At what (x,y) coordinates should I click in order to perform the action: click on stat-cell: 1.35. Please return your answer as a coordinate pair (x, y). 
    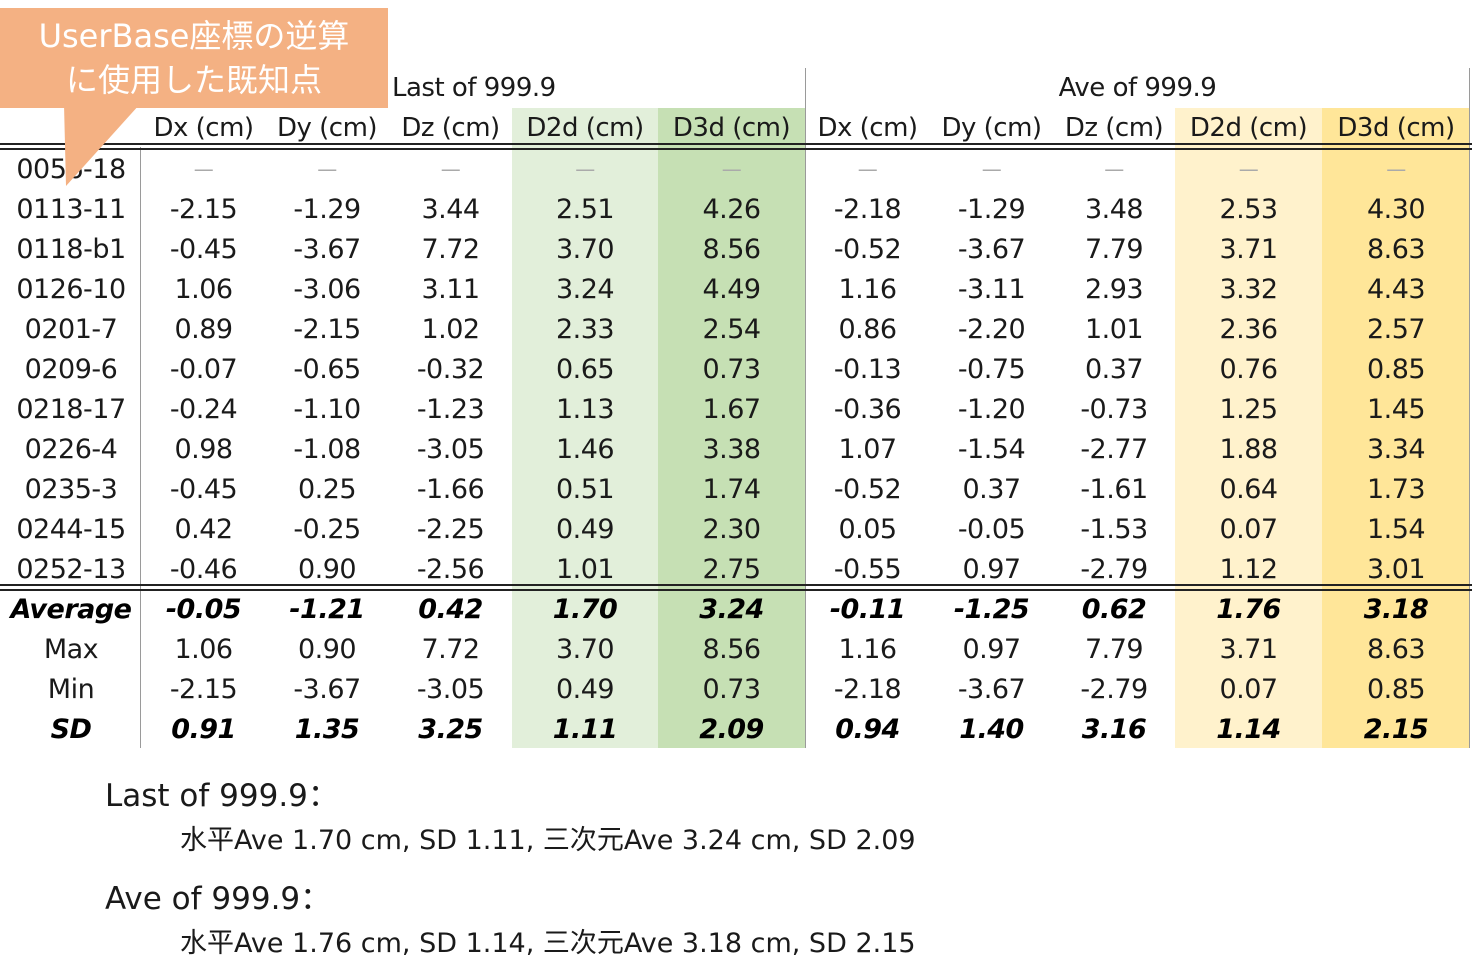
    Looking at the image, I should click on (327, 729).